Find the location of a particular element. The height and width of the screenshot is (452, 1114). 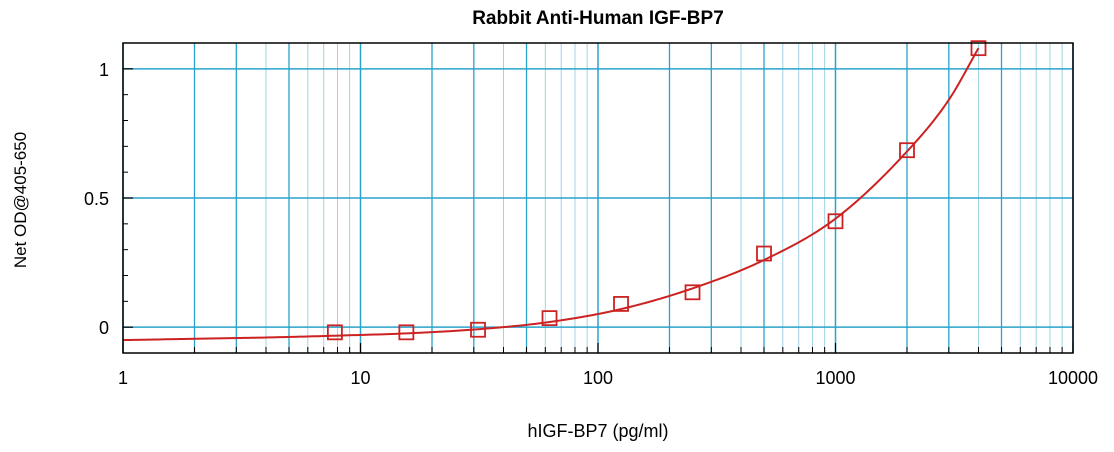

chart-title: Rabbit Anti-Human IGF-BP7 is located at coordinates (598, 18).